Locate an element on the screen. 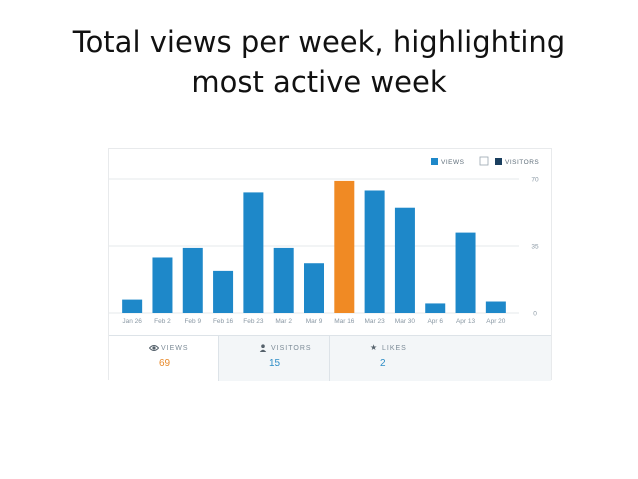 The width and height of the screenshot is (638, 479). eye-icon is located at coordinates (154, 348).